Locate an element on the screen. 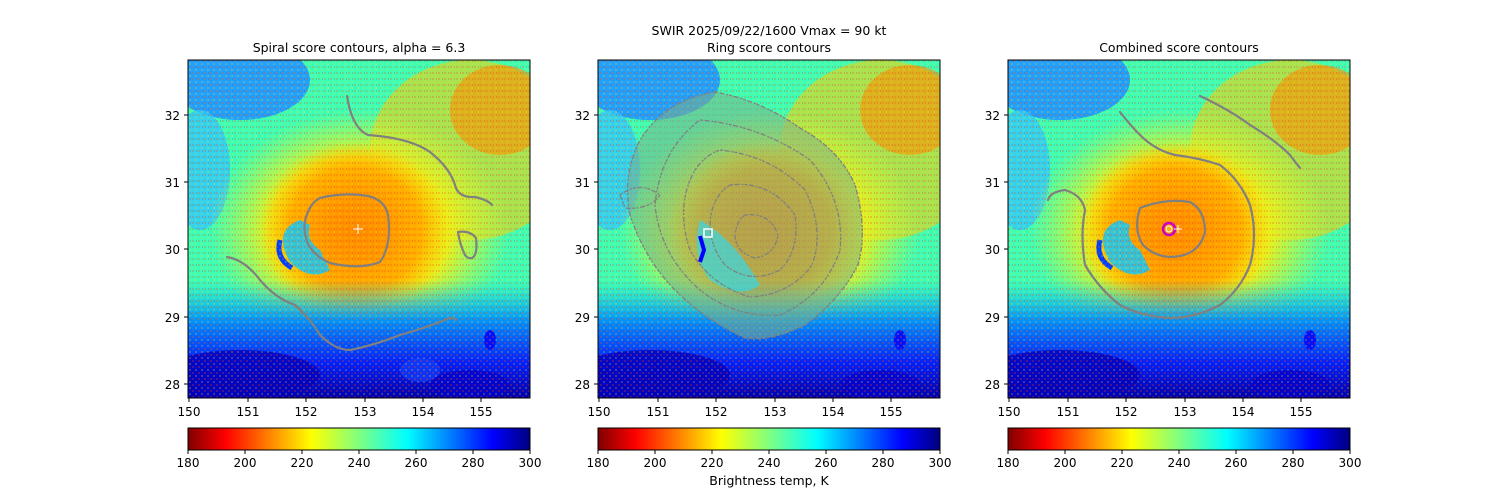  marker-center-square is located at coordinates (708, 233).